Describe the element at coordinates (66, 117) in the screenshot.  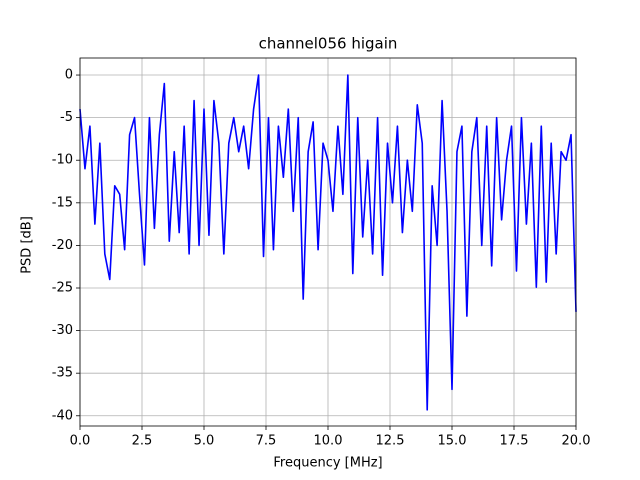
I see `y-tick-label: -5` at that location.